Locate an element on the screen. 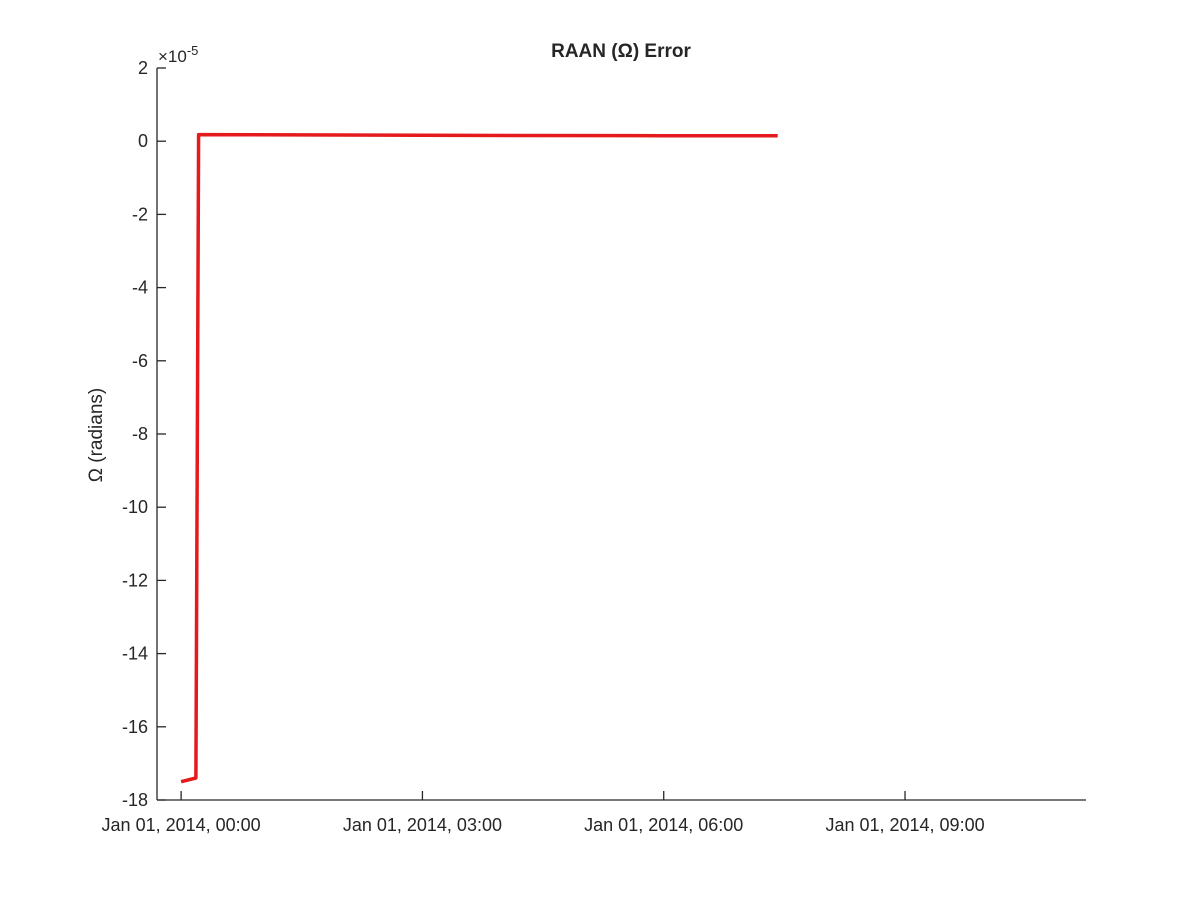 This screenshot has height=900, width=1200. y-tick-label: -8 is located at coordinates (140, 434).